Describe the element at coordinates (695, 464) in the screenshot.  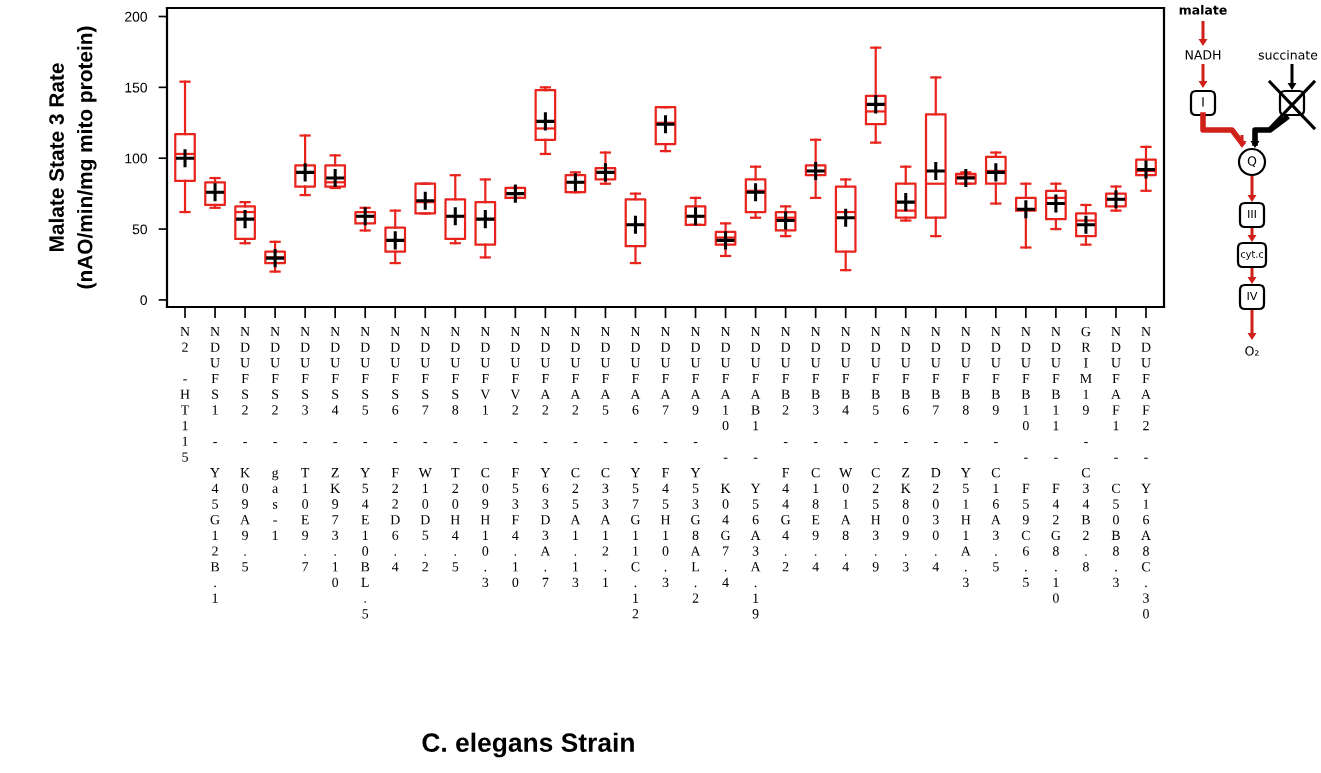
I see `category-label: NDUFA9 - Y53G8AL.2` at that location.